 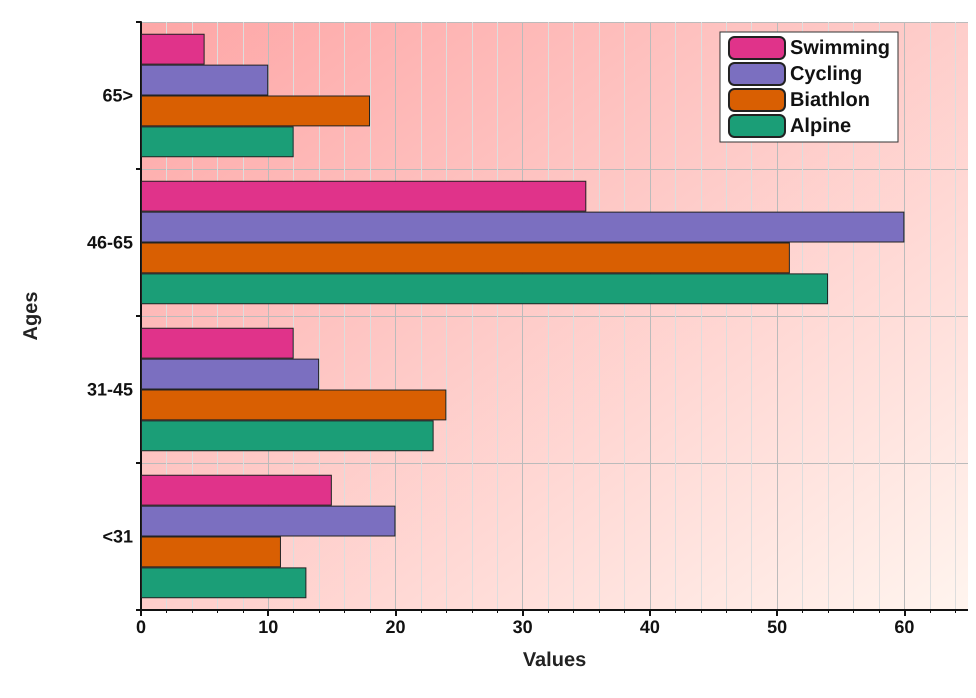 I want to click on x-tick-label: 50, so click(x=777, y=627).